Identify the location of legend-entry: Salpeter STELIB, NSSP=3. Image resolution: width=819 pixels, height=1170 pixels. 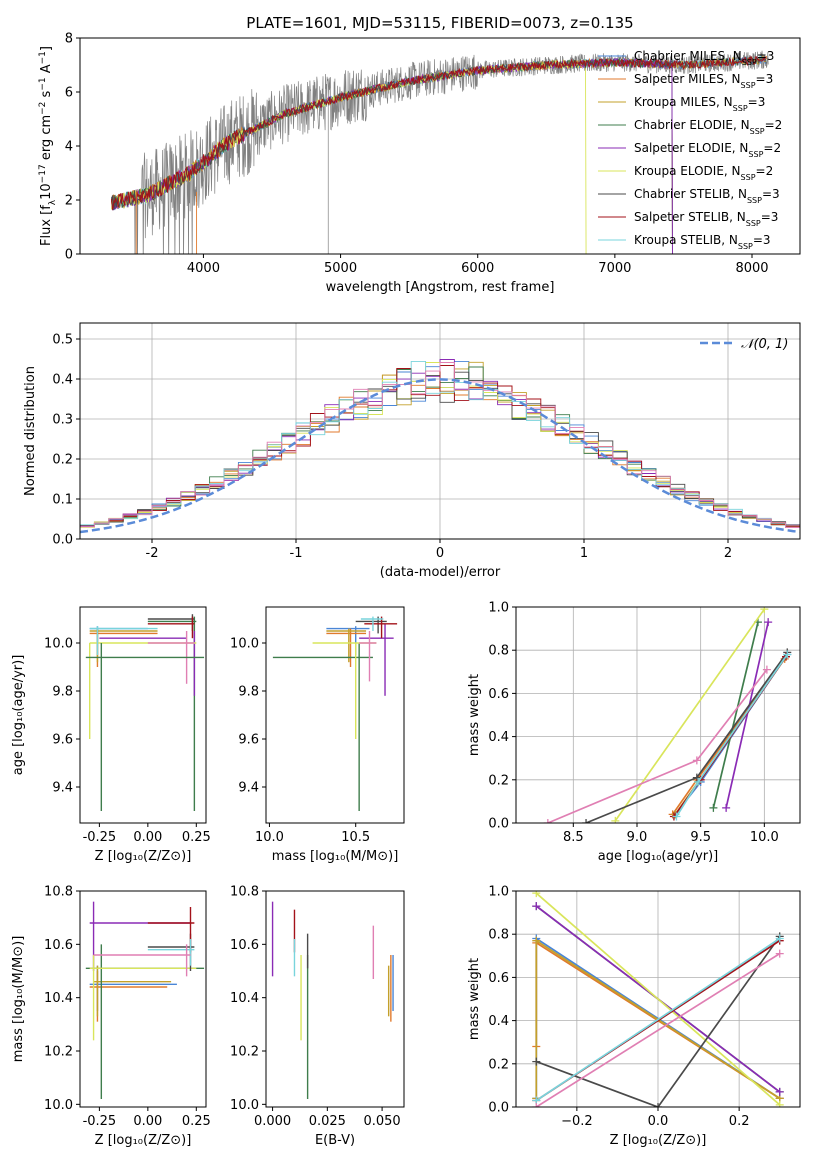
(706, 219).